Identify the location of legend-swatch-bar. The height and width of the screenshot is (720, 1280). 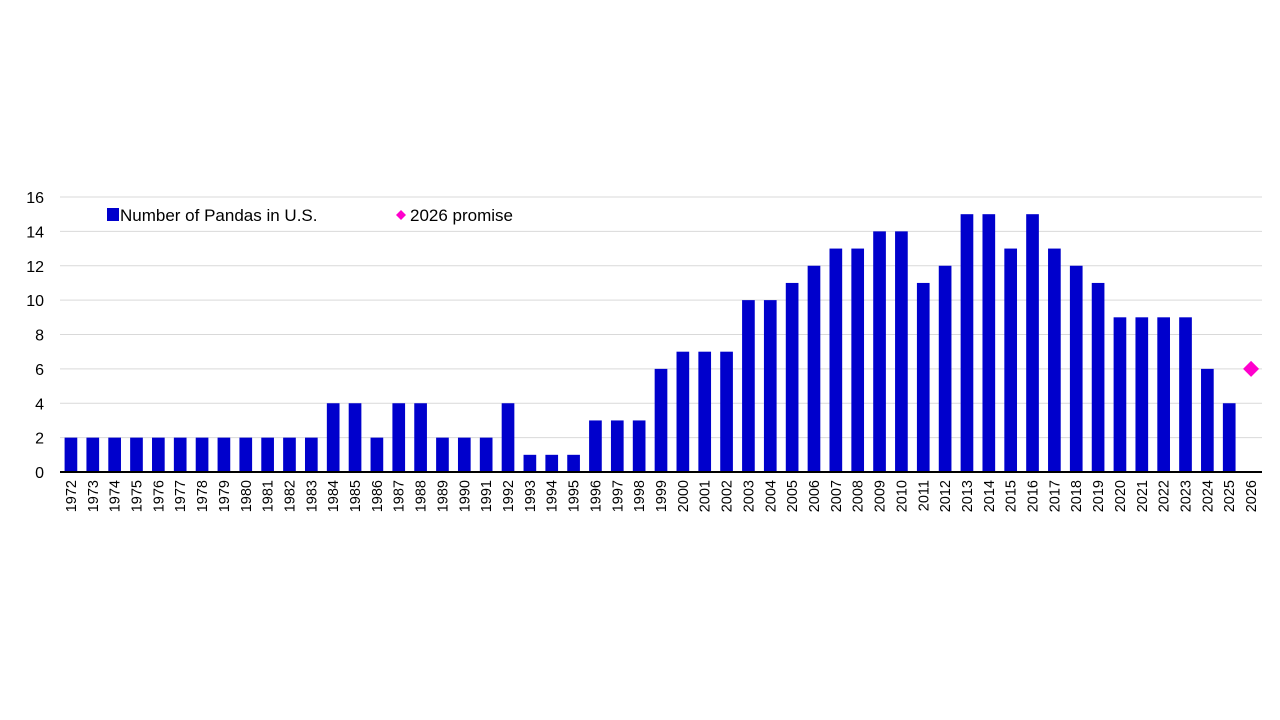
(113, 214).